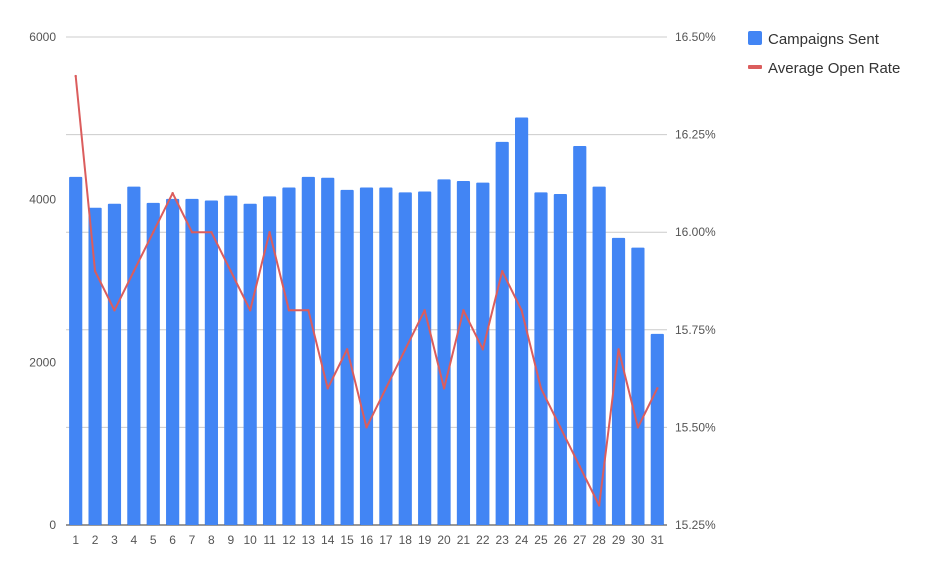 Image resolution: width=931 pixels, height=575 pixels. Describe the element at coordinates (42, 281) in the screenshot. I see `left-axis-ticks: 0 2000 4000 6000` at that location.